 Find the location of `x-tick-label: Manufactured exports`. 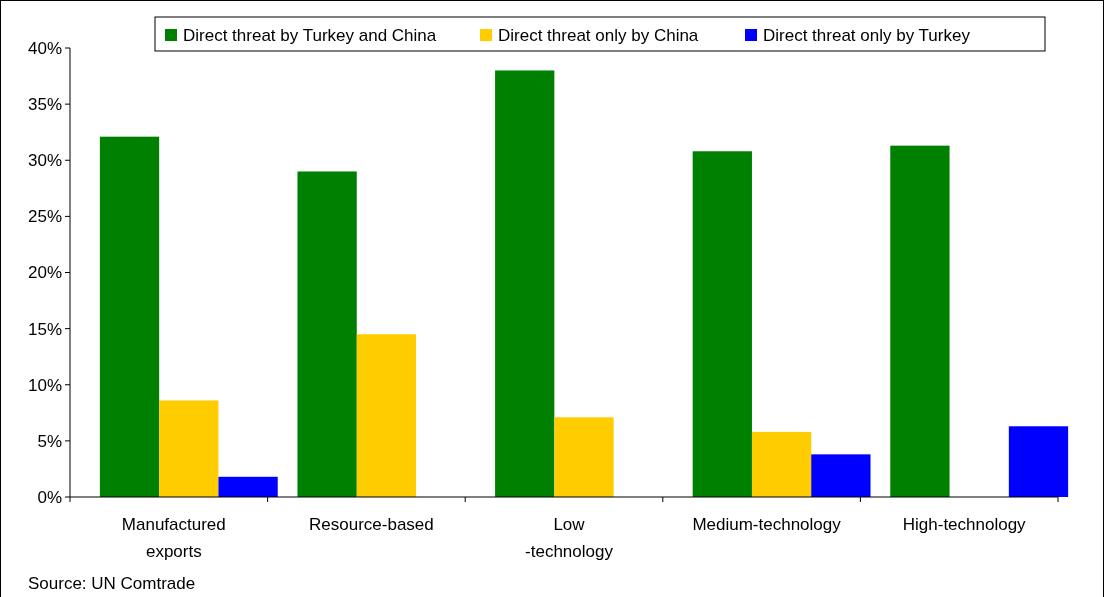

x-tick-label: Manufactured exports is located at coordinates (173, 538).